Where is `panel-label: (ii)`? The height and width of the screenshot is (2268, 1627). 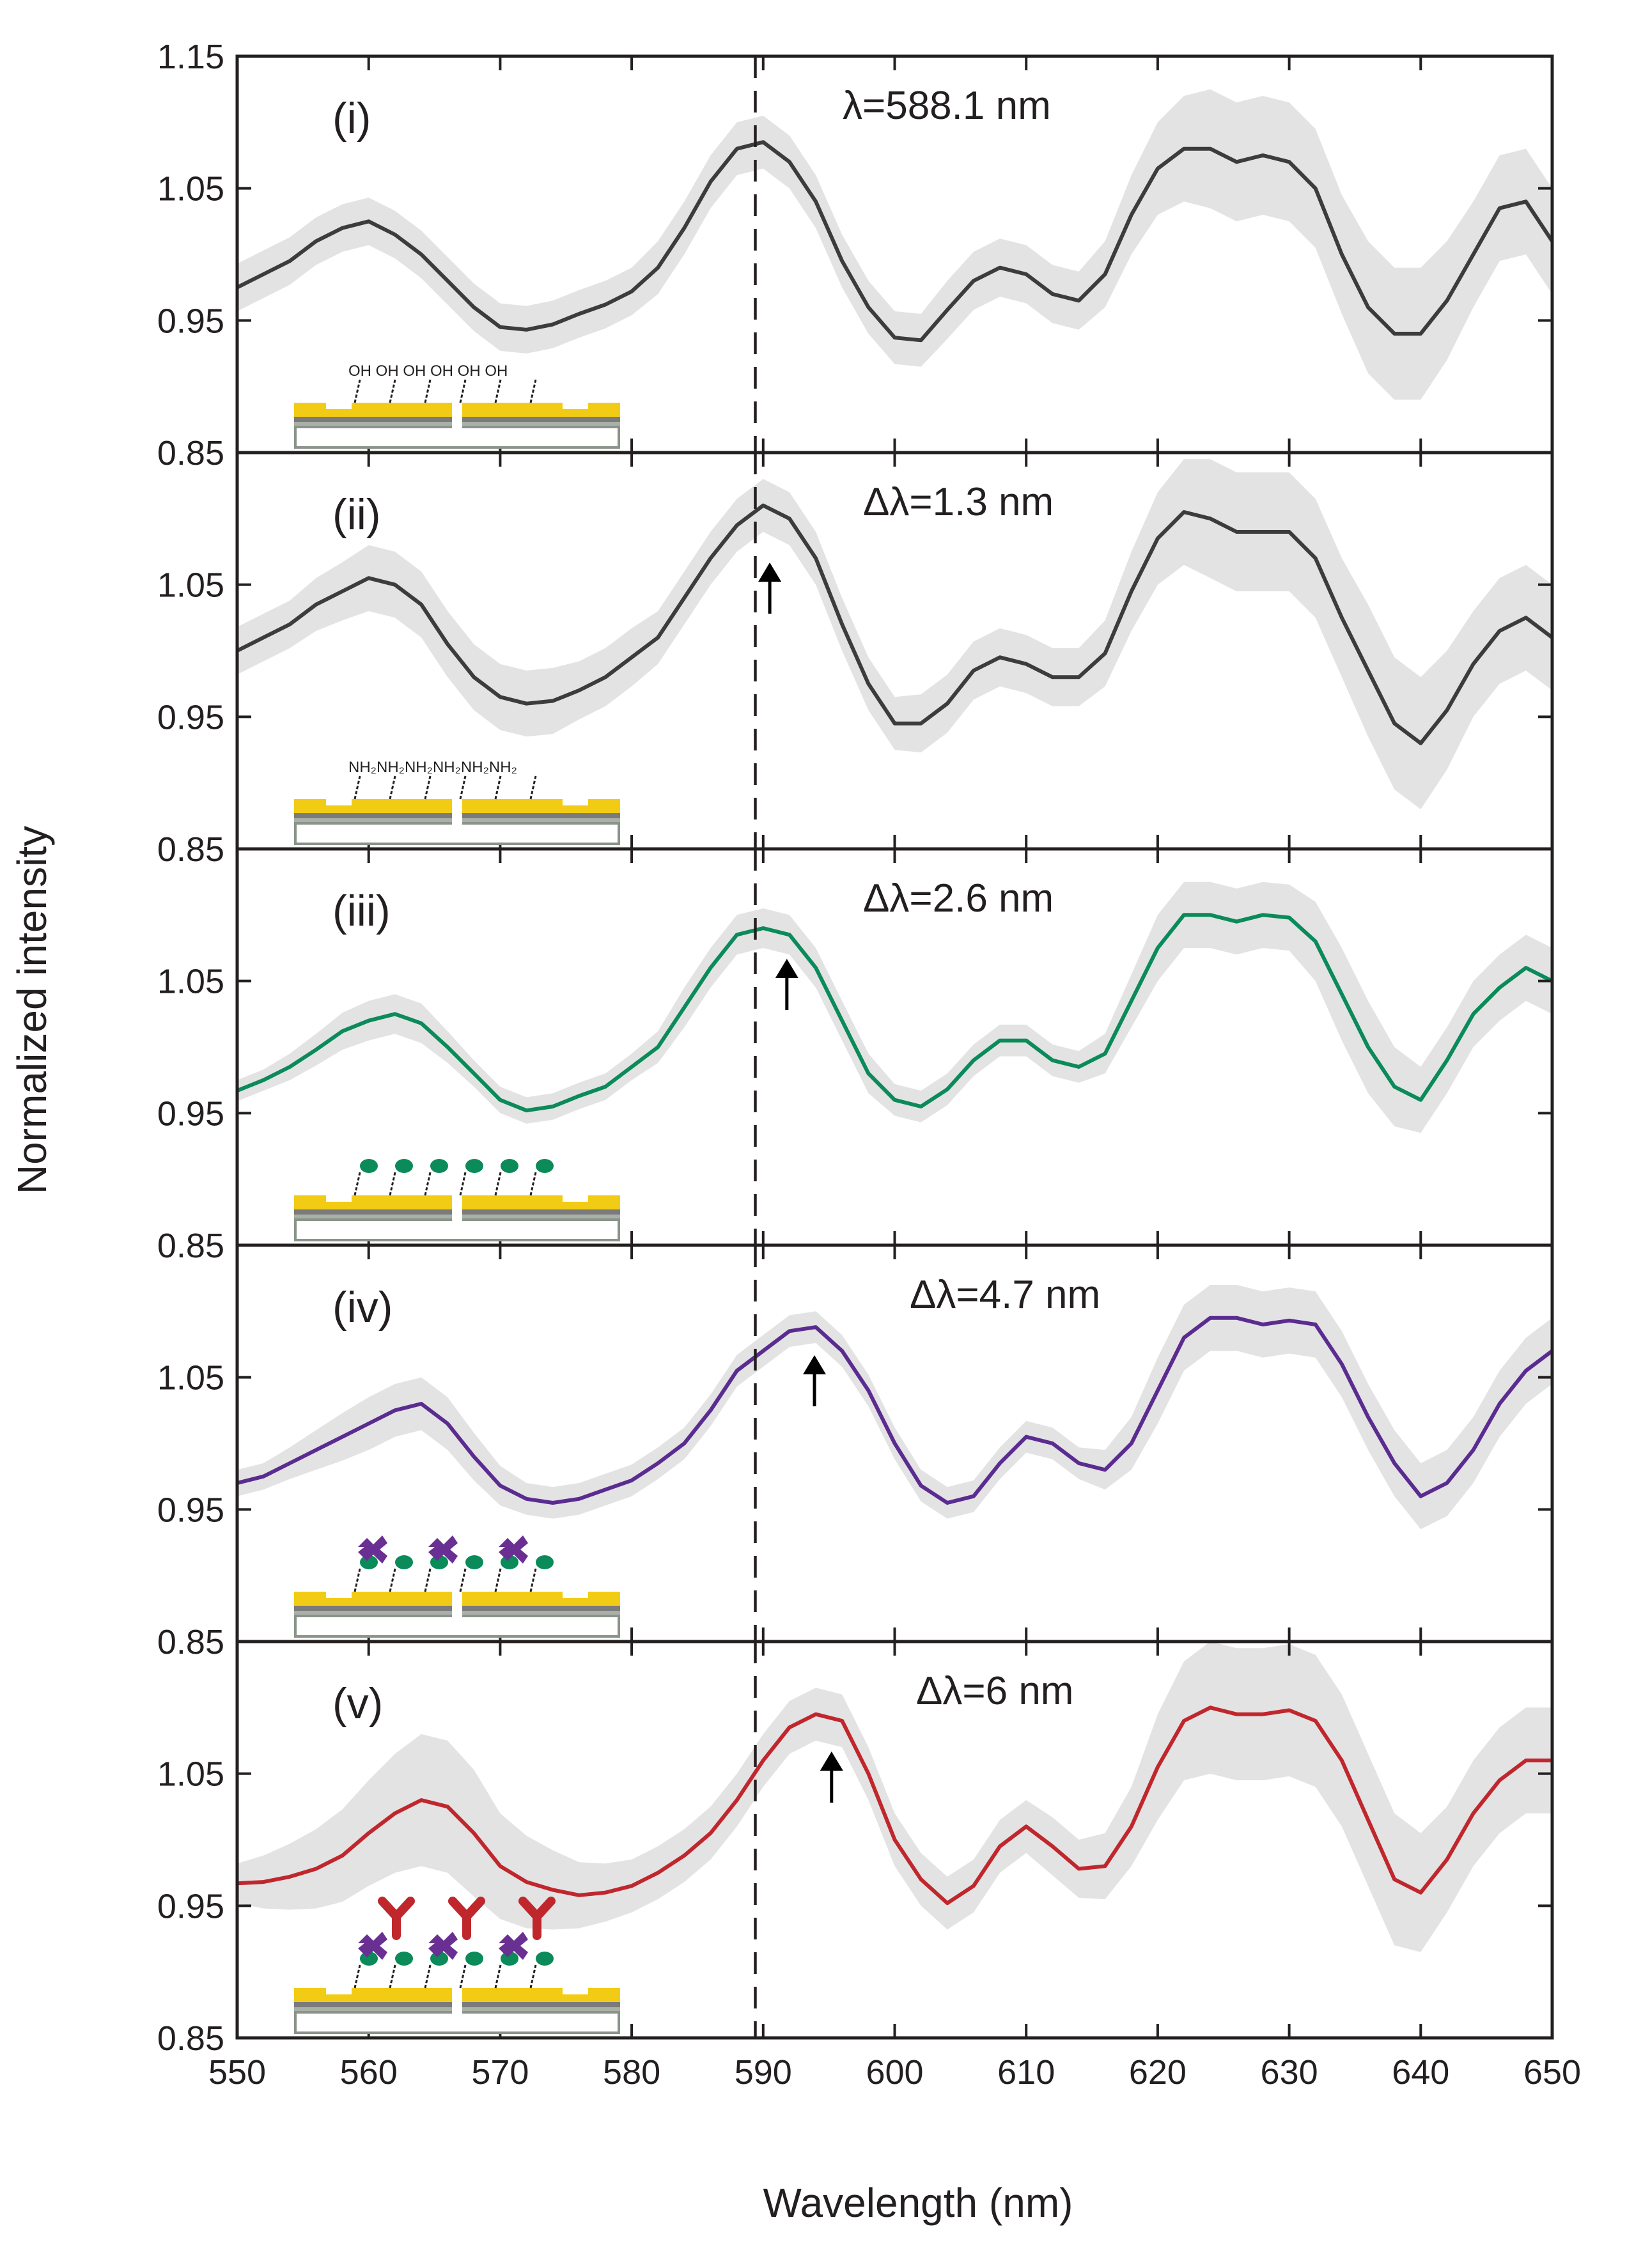
panel-label: (ii) is located at coordinates (356, 514).